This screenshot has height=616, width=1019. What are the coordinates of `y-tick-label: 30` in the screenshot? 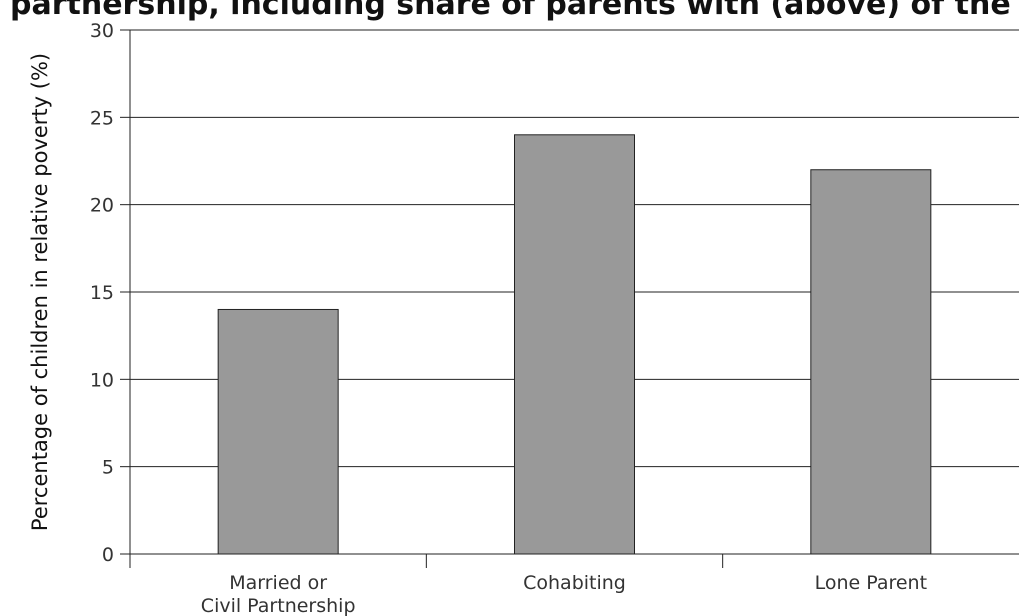 It's located at (102, 31).